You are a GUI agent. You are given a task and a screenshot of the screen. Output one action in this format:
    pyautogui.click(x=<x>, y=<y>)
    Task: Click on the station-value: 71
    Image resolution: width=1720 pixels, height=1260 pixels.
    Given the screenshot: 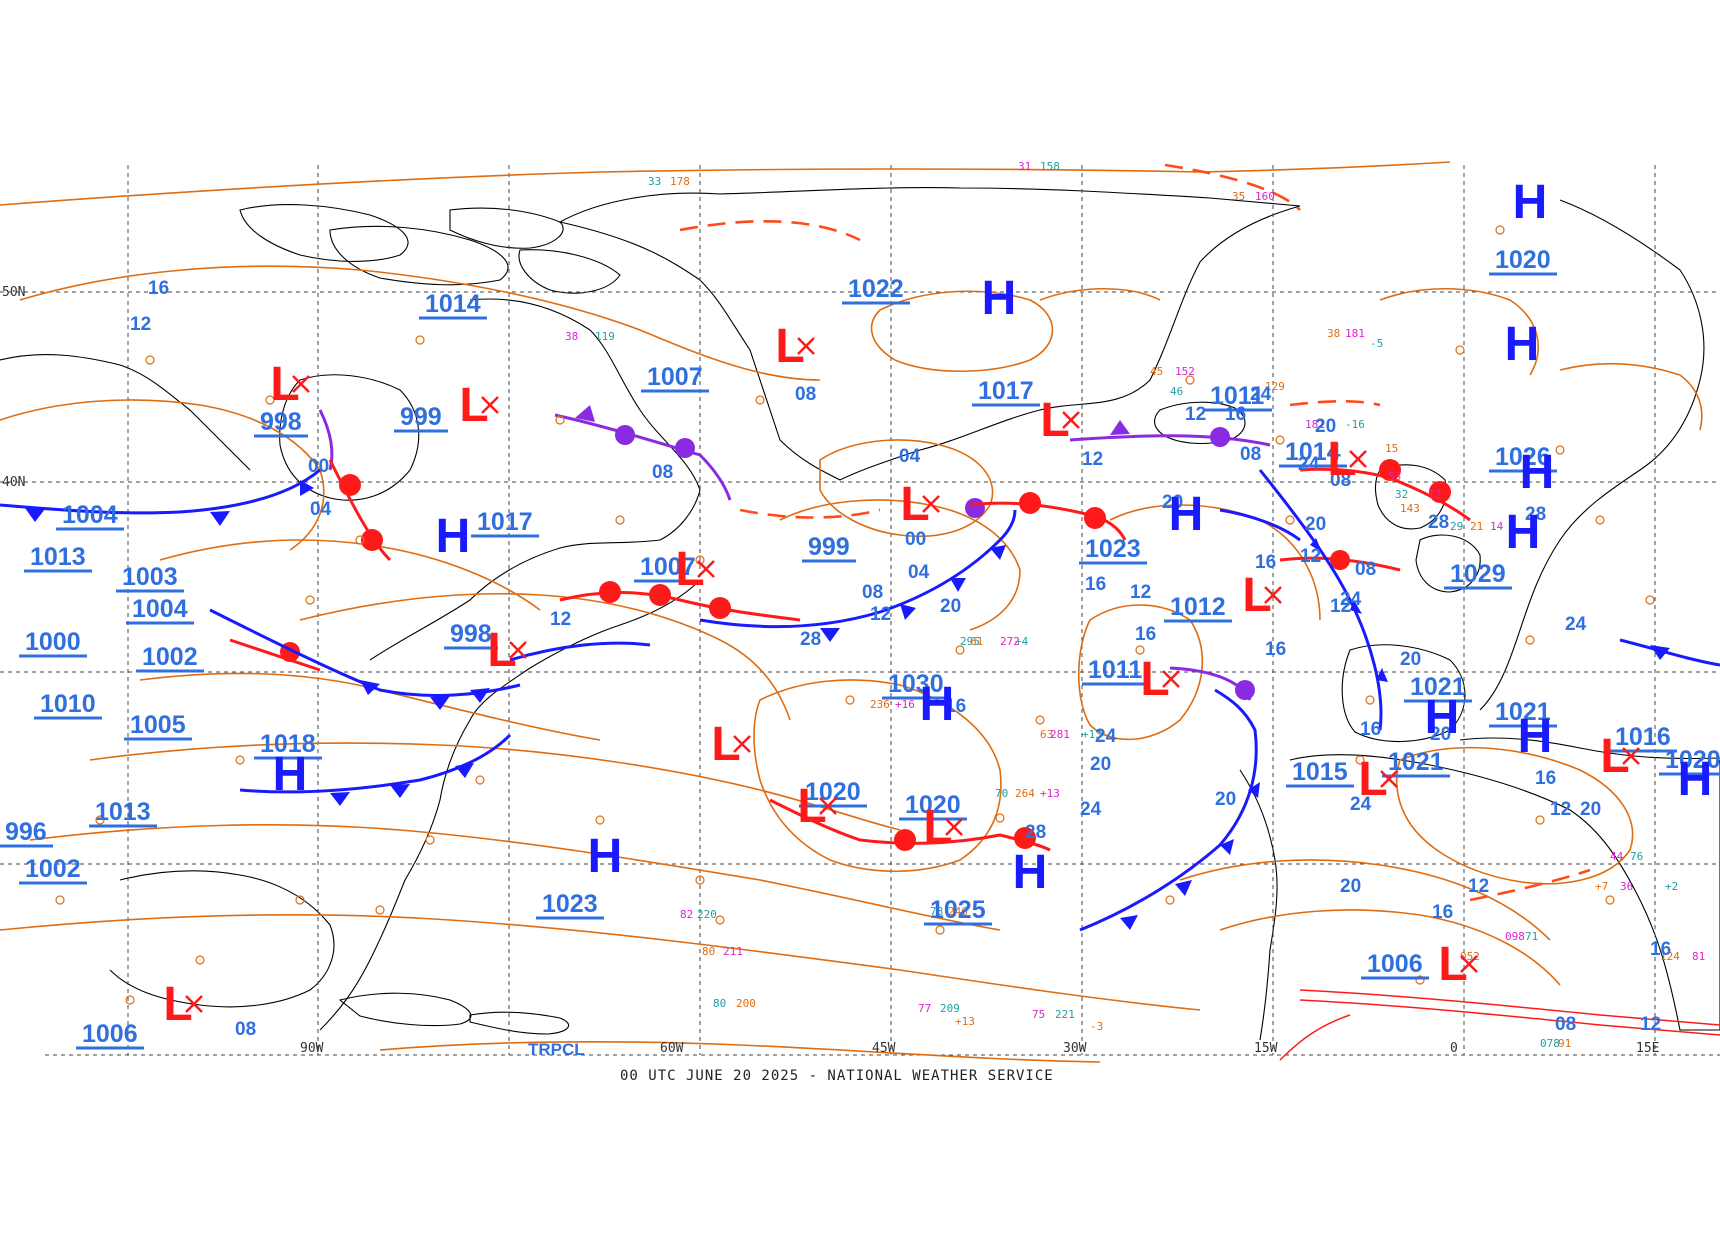 What is the action you would take?
    pyautogui.click(x=1531, y=936)
    